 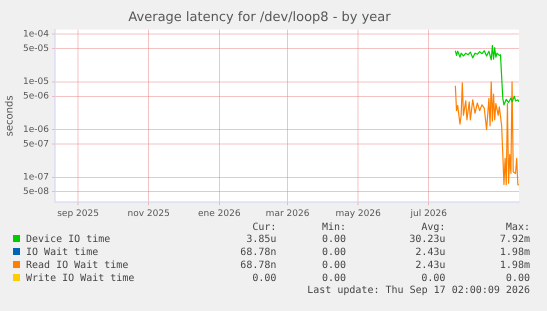 I want to click on text: Max:, so click(x=517, y=227).